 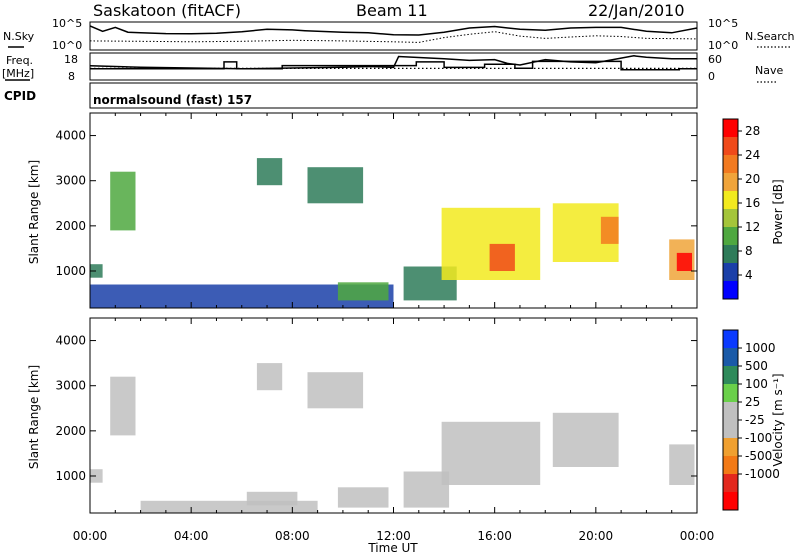 What do you see at coordinates (636, 10) in the screenshot?
I see `date-title: 22/Jan/2010` at bounding box center [636, 10].